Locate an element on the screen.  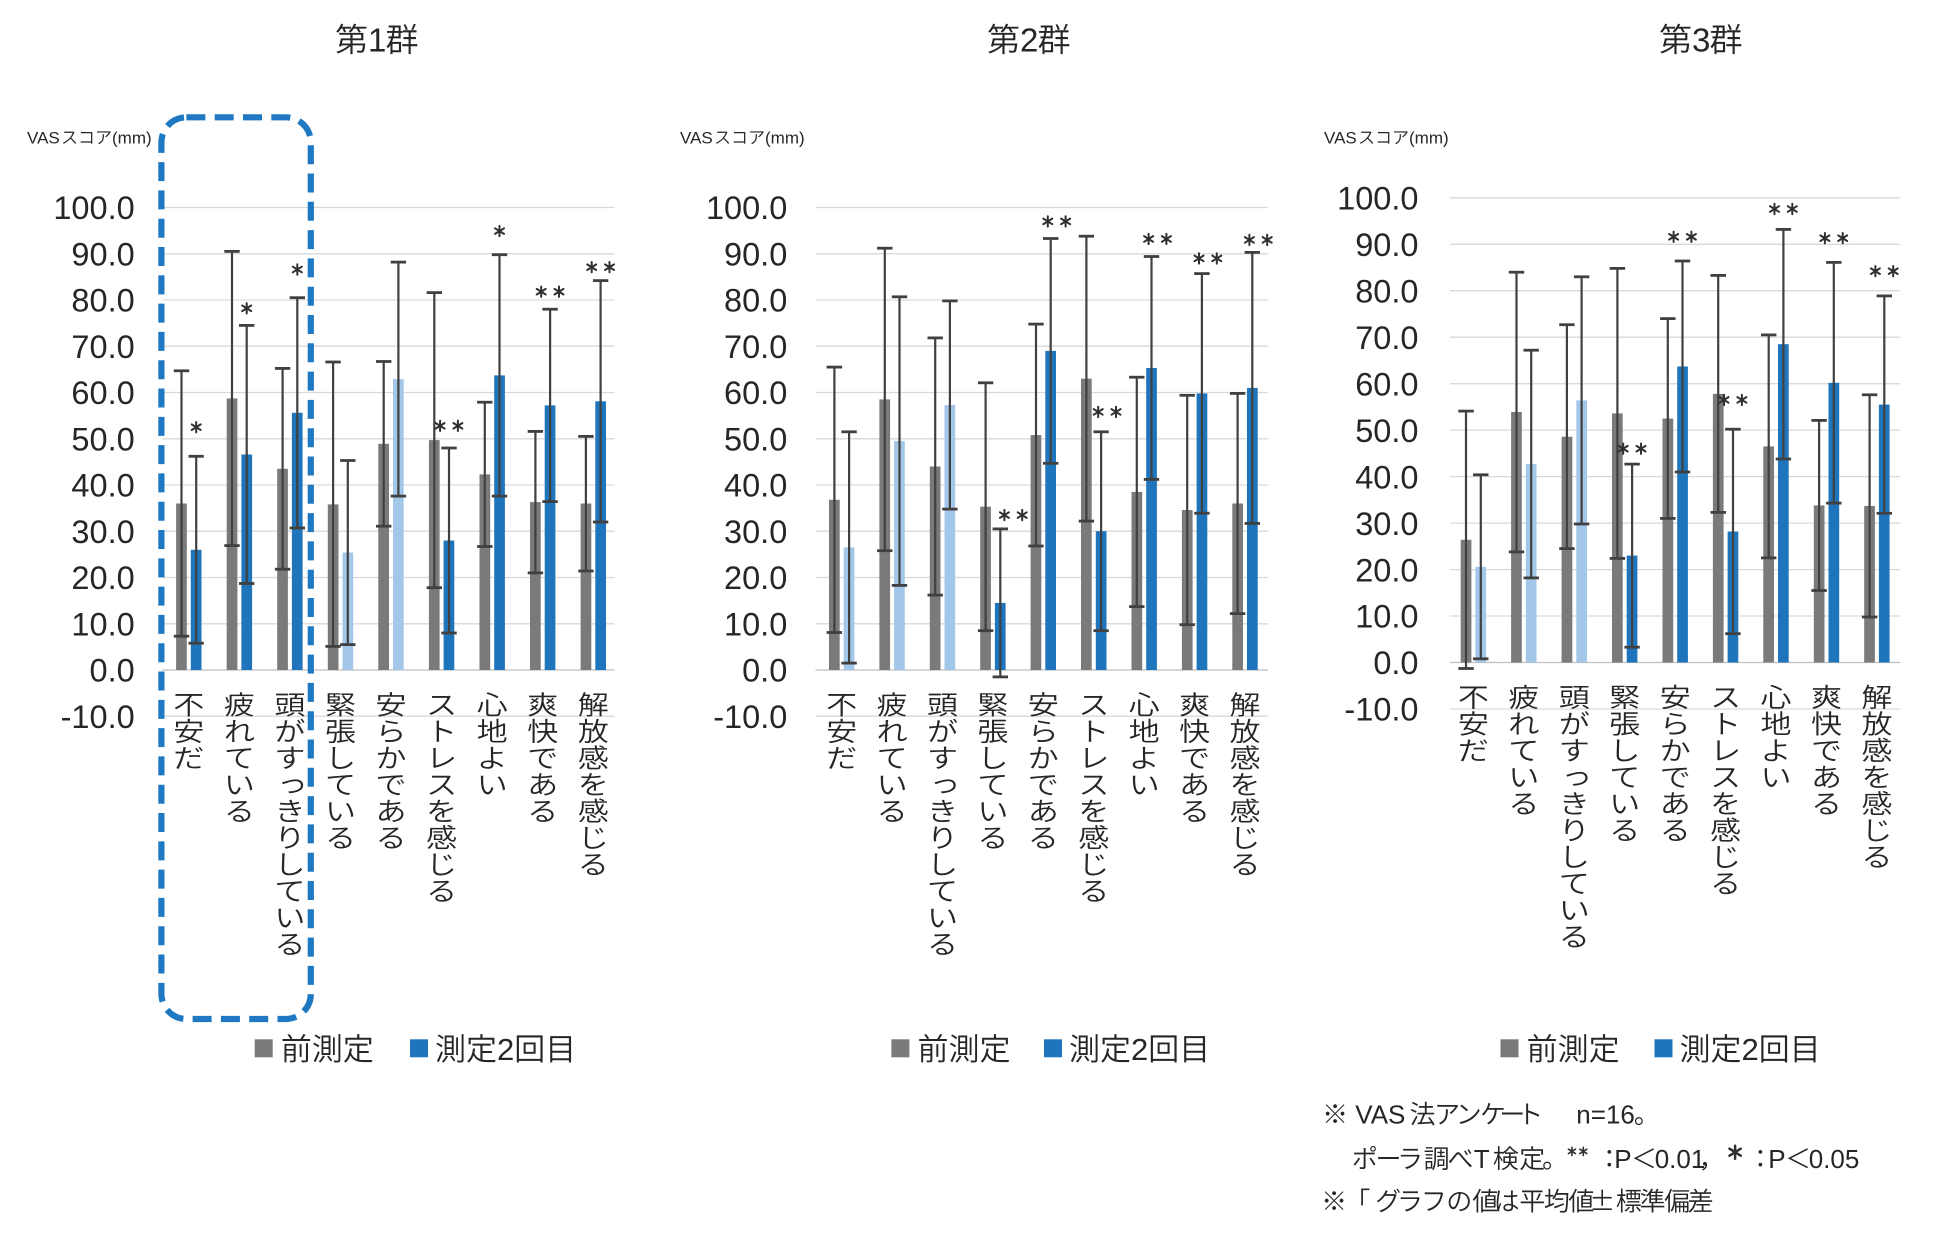
svg-text: 1 is located at coordinates (377, 40).